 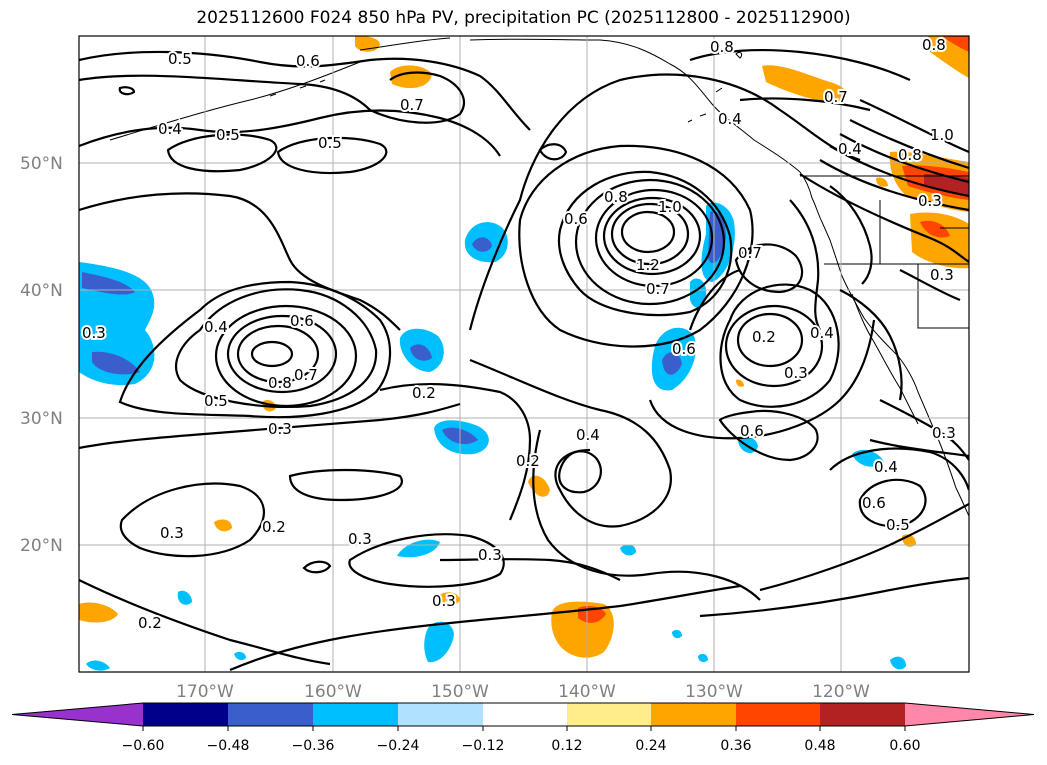 What do you see at coordinates (821, 224) in the screenshot?
I see `bc-coastline` at bounding box center [821, 224].